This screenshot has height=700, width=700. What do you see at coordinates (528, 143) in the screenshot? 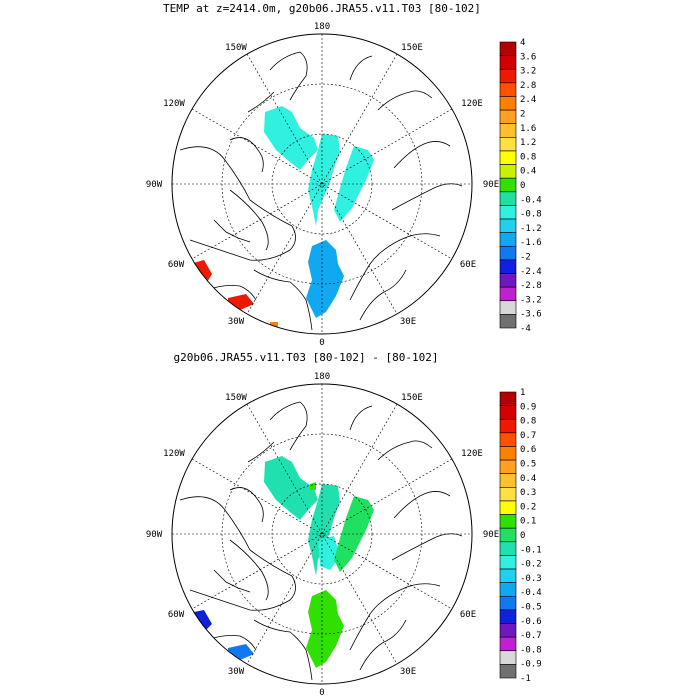
I see `top-colorbar-tick-label: 1.2` at bounding box center [528, 143].